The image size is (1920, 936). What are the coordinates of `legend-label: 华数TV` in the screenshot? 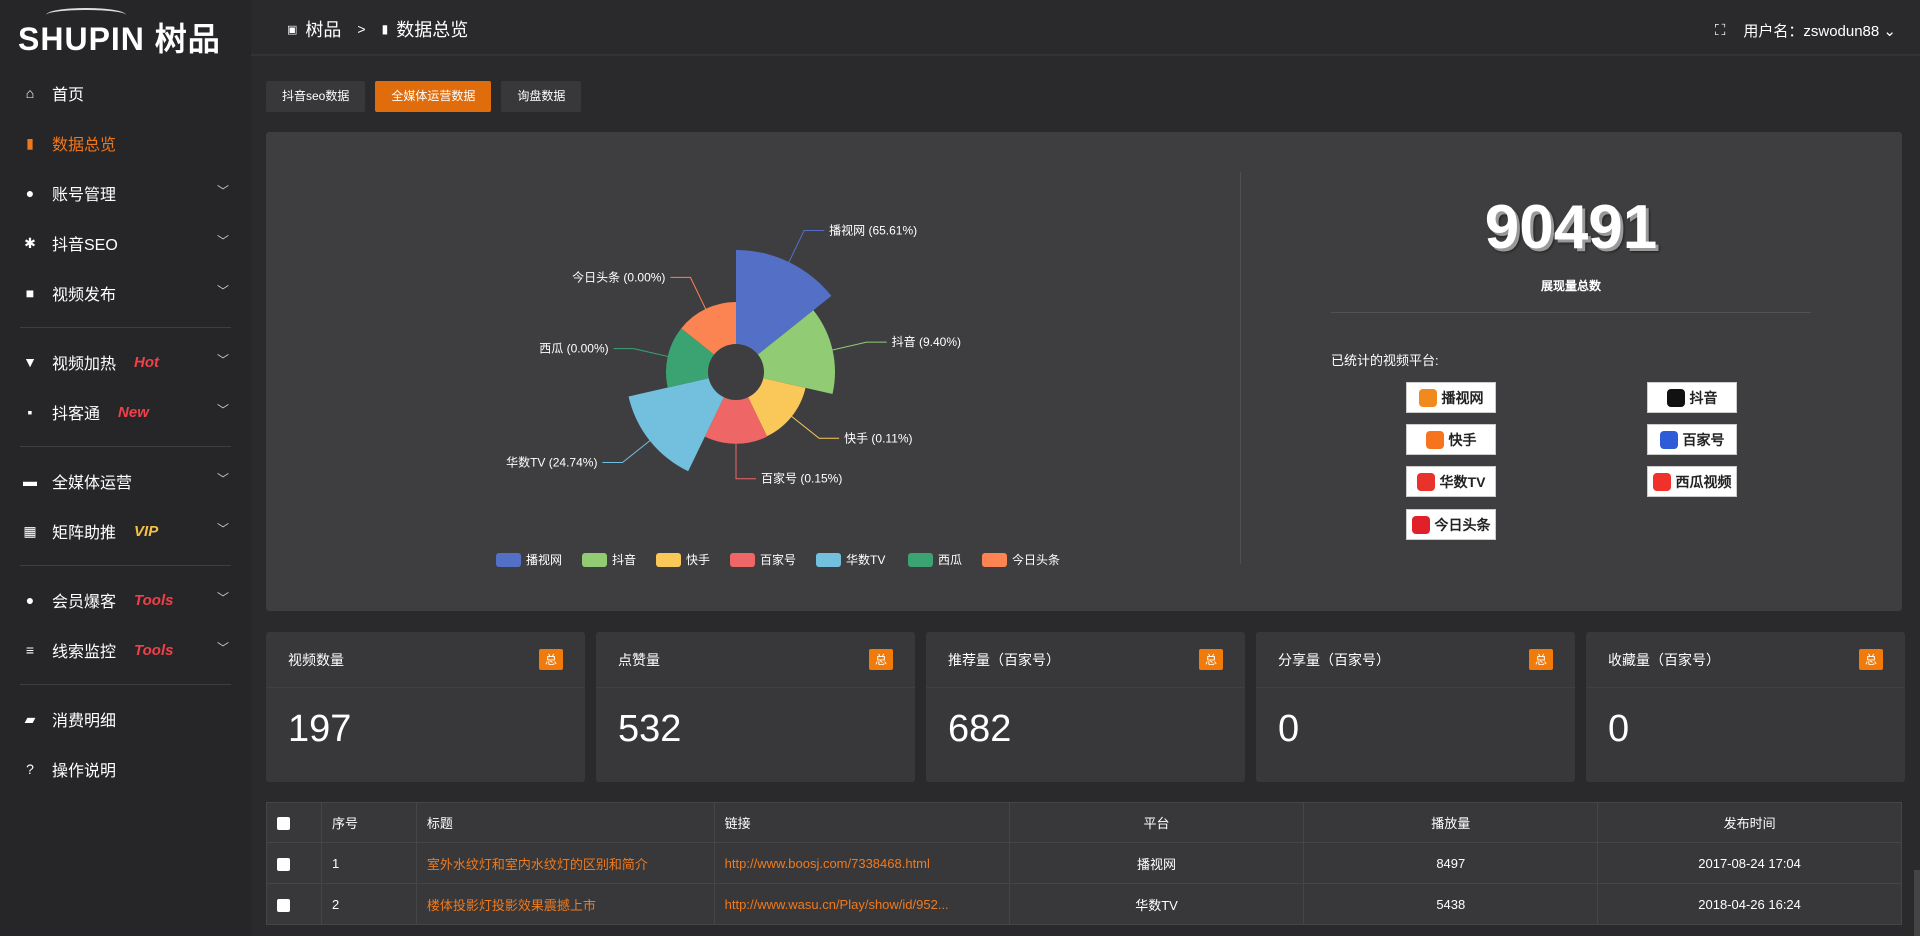 It's located at (865, 559).